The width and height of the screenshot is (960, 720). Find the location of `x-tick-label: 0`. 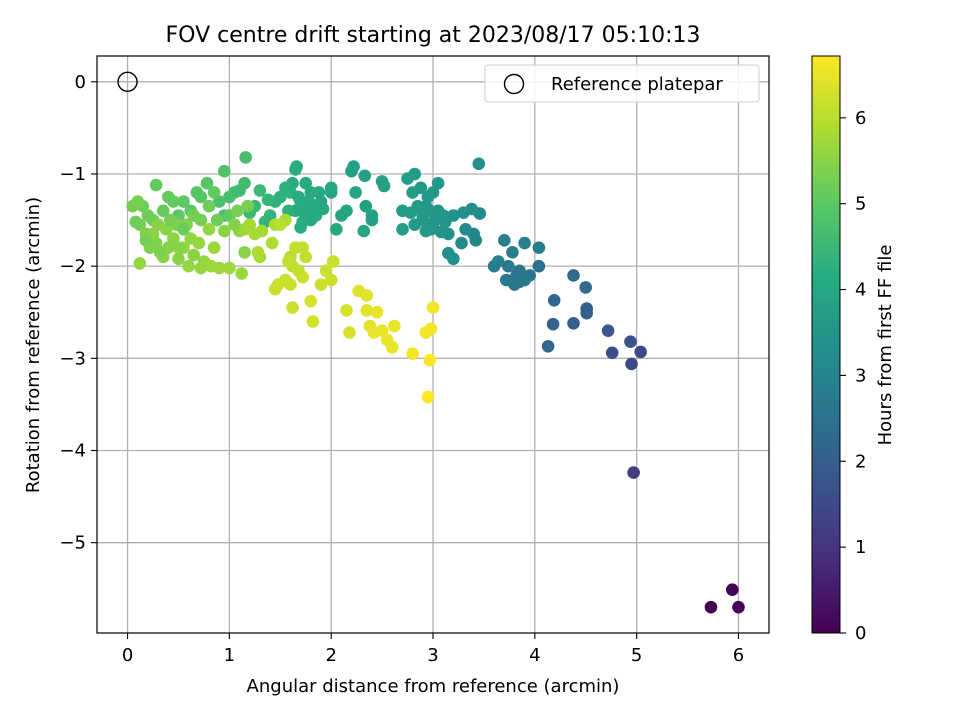

x-tick-label: 0 is located at coordinates (127, 655).